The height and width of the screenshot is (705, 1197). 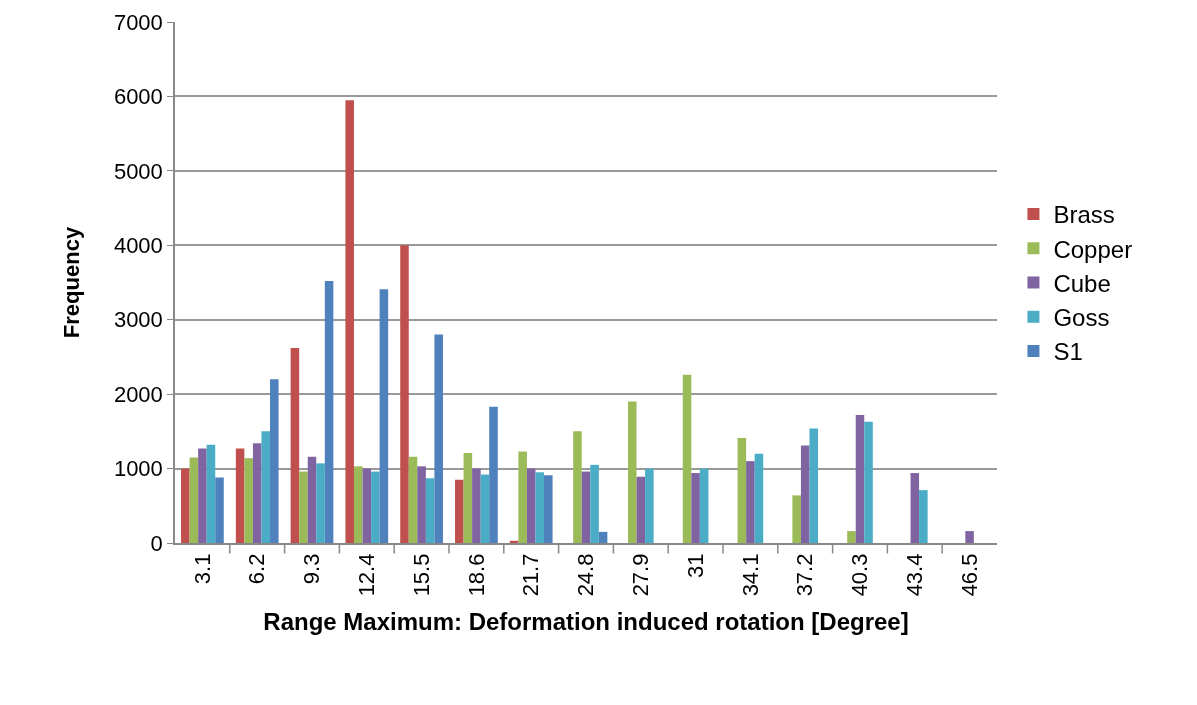 I want to click on x-tick-label: 43.4, so click(x=914, y=575).